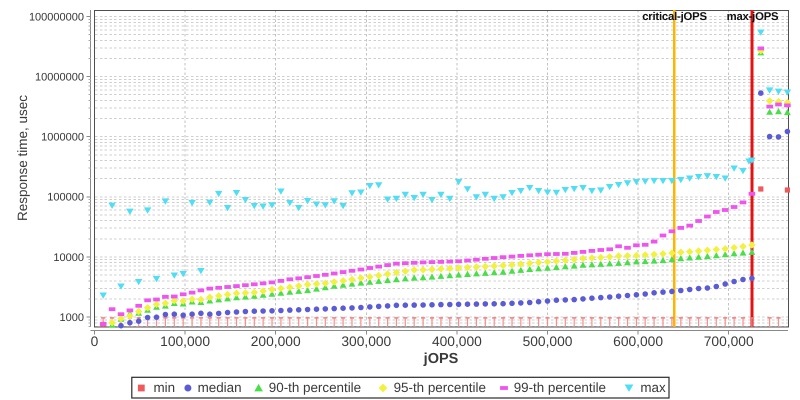 This screenshot has width=800, height=400. What do you see at coordinates (753, 17) in the screenshot?
I see `svg-text: max-jOPS` at bounding box center [753, 17].